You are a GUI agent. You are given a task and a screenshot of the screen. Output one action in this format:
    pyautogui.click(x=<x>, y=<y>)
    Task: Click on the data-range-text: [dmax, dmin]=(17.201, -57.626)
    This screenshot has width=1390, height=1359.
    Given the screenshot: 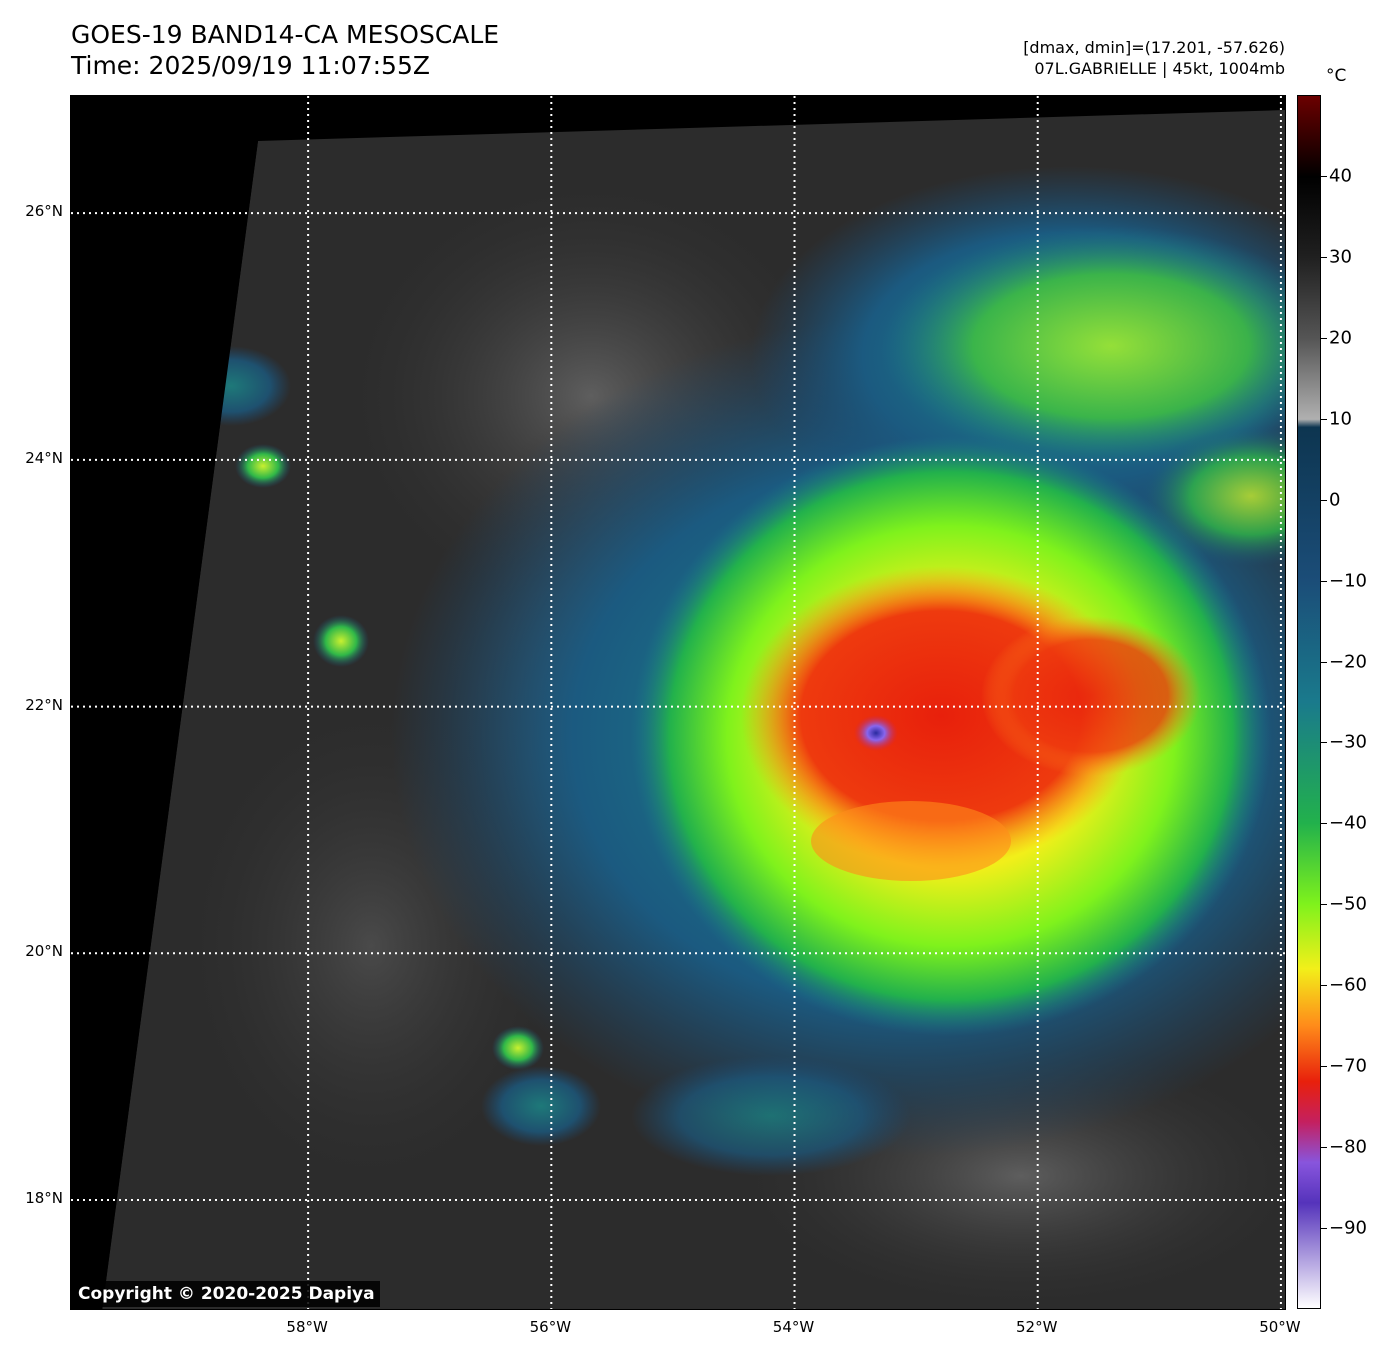 What is the action you would take?
    pyautogui.click(x=1154, y=47)
    